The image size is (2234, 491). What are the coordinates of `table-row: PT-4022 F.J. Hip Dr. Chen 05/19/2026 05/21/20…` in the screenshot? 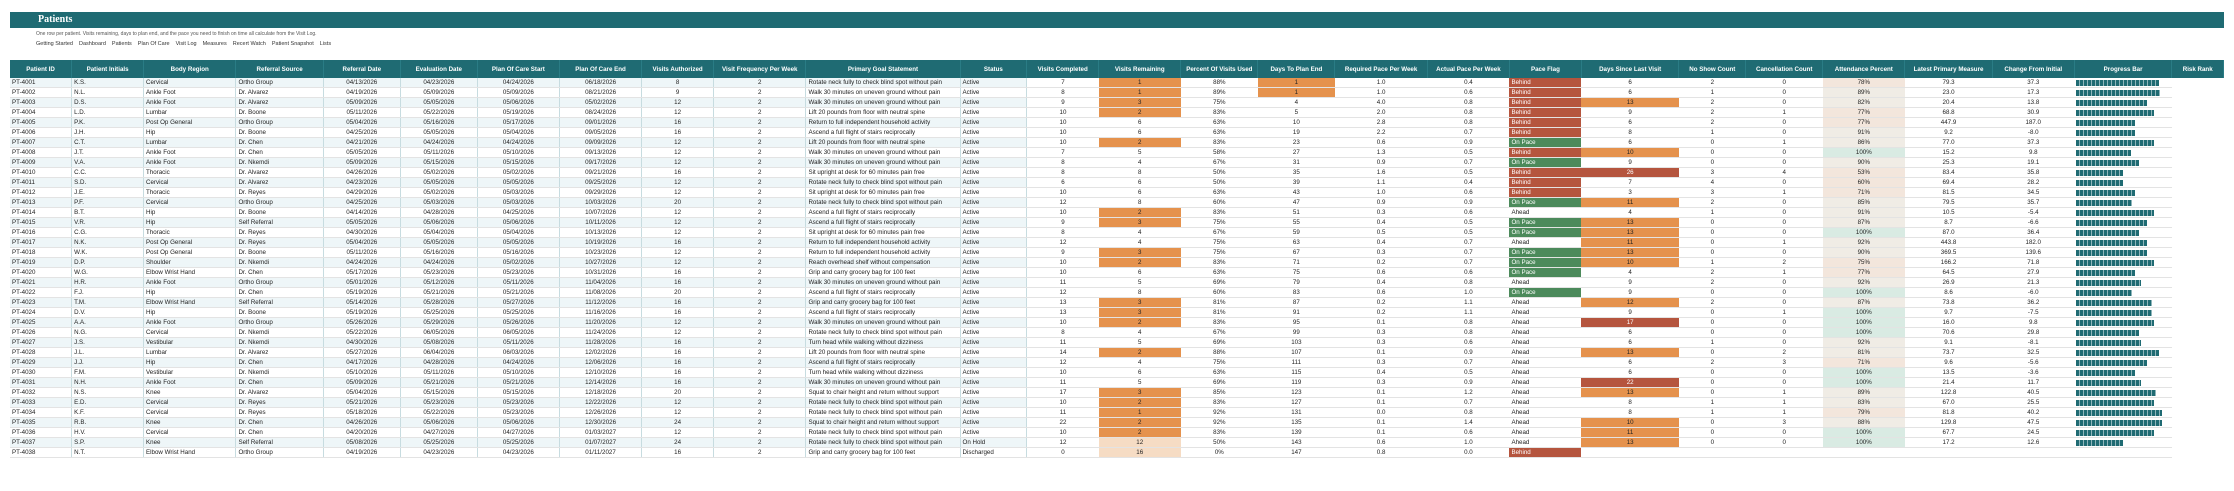 It's located at (1117, 292).